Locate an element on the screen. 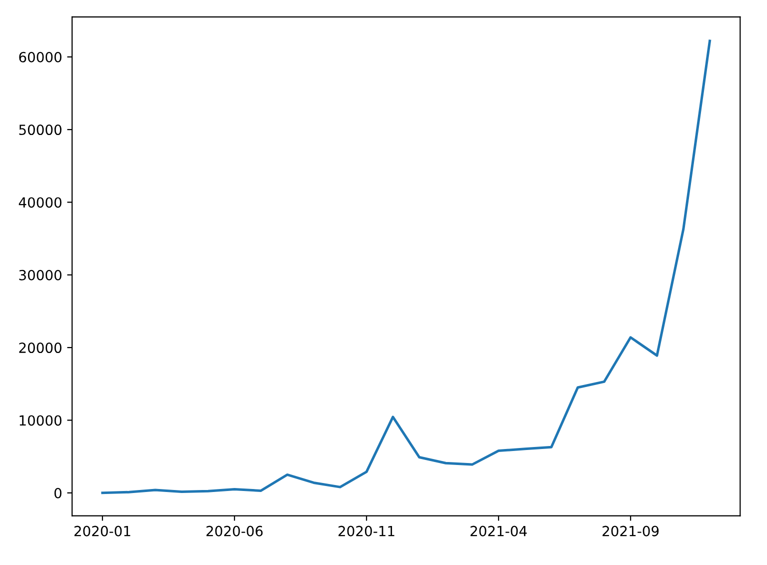 The width and height of the screenshot is (767, 565). y-tick-label: 60000 is located at coordinates (40, 57).